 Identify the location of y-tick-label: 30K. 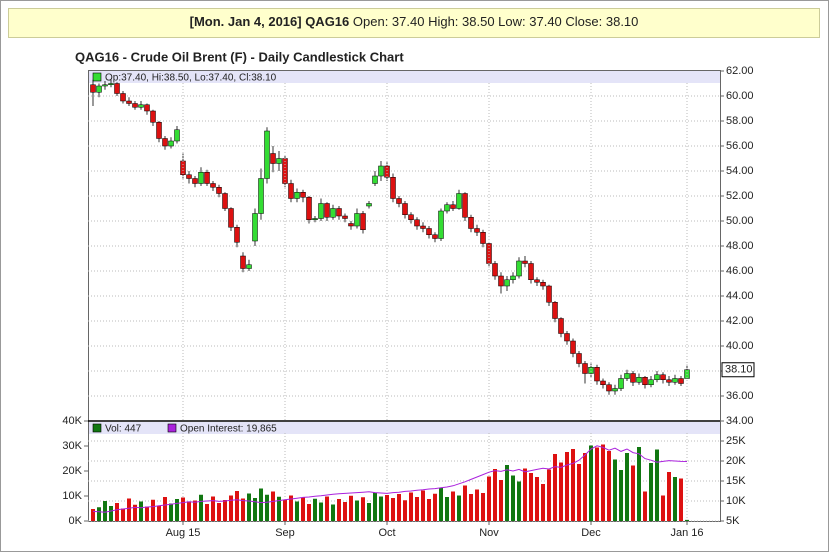
(72, 446).